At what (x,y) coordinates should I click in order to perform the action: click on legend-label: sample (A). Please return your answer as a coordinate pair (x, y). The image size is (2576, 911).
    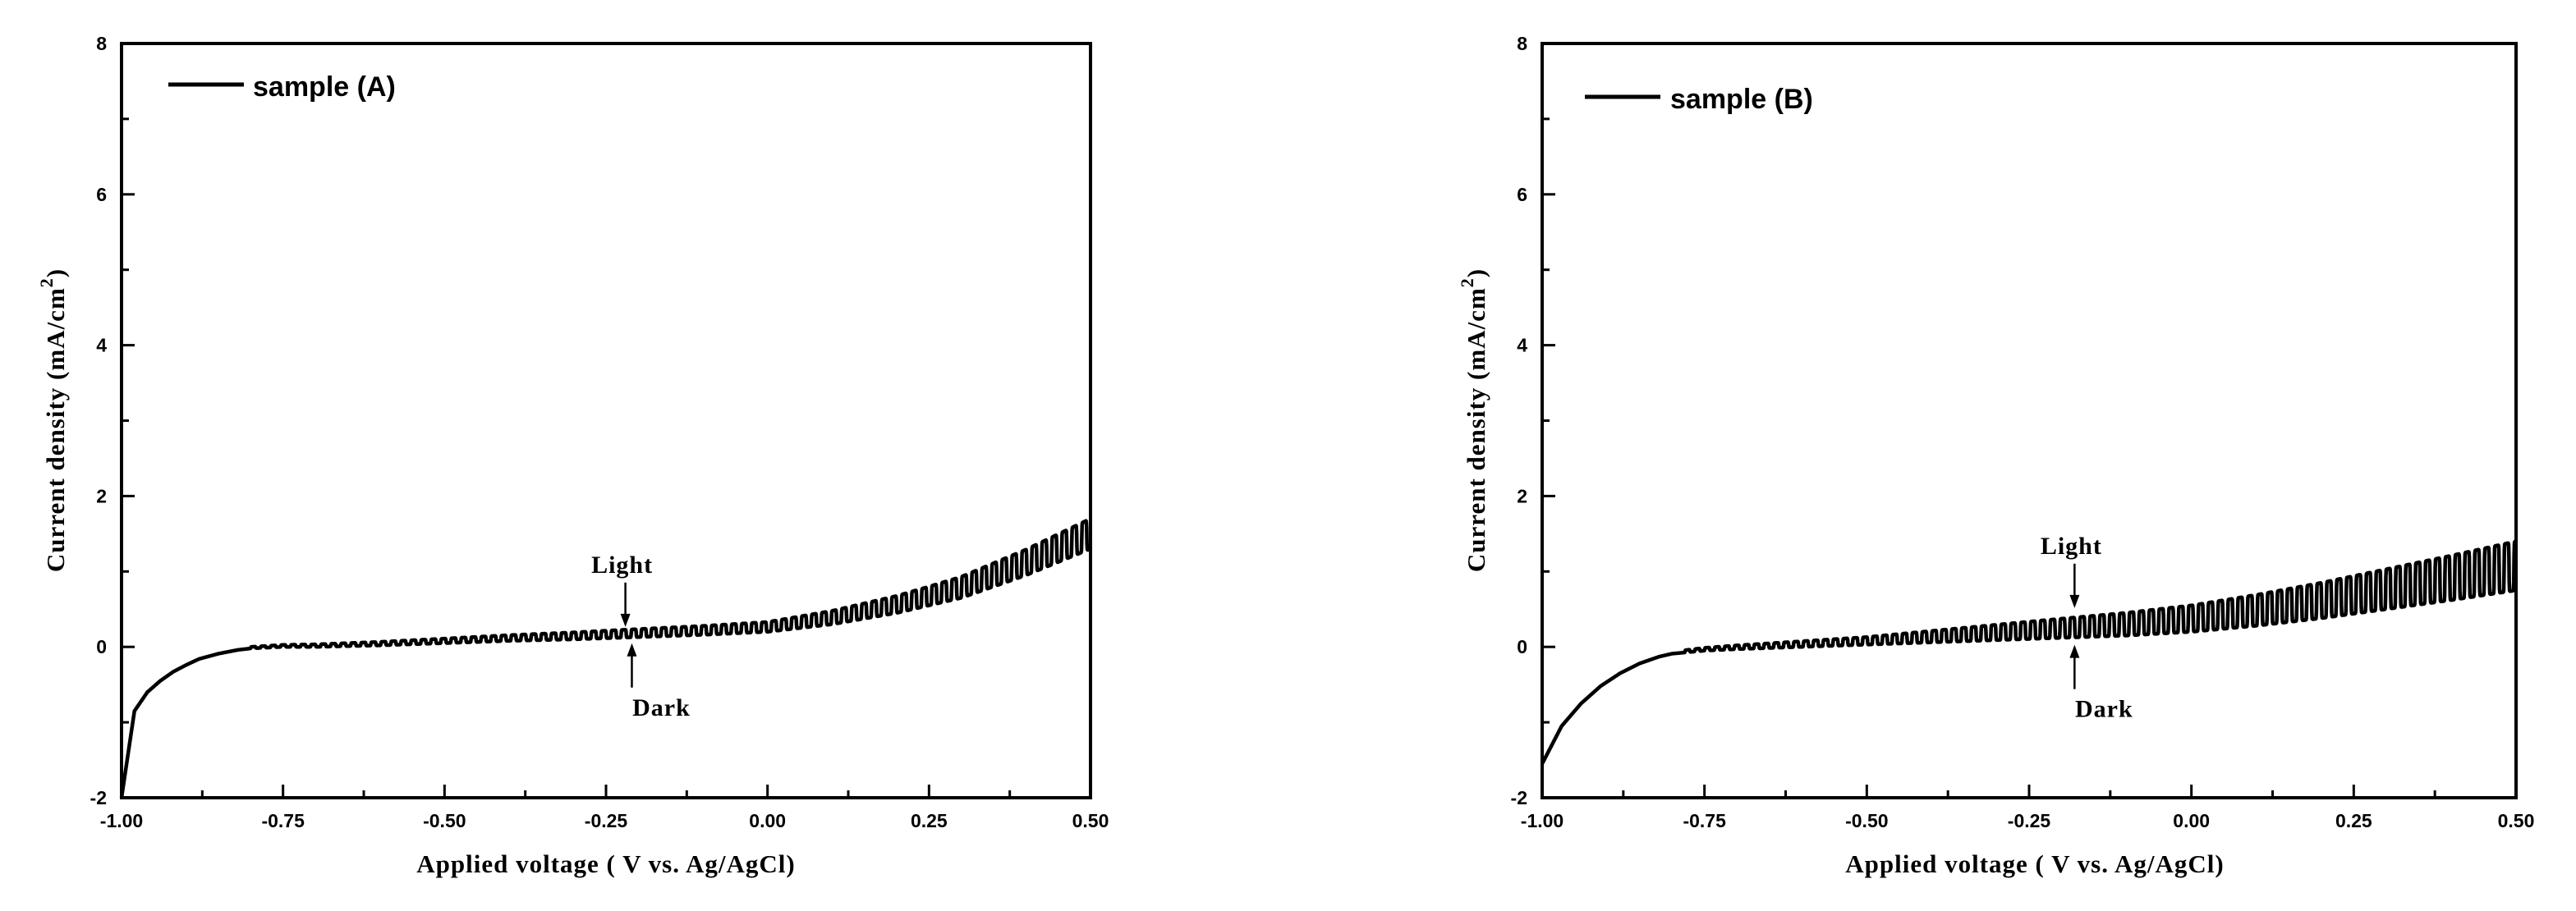
    Looking at the image, I should click on (324, 87).